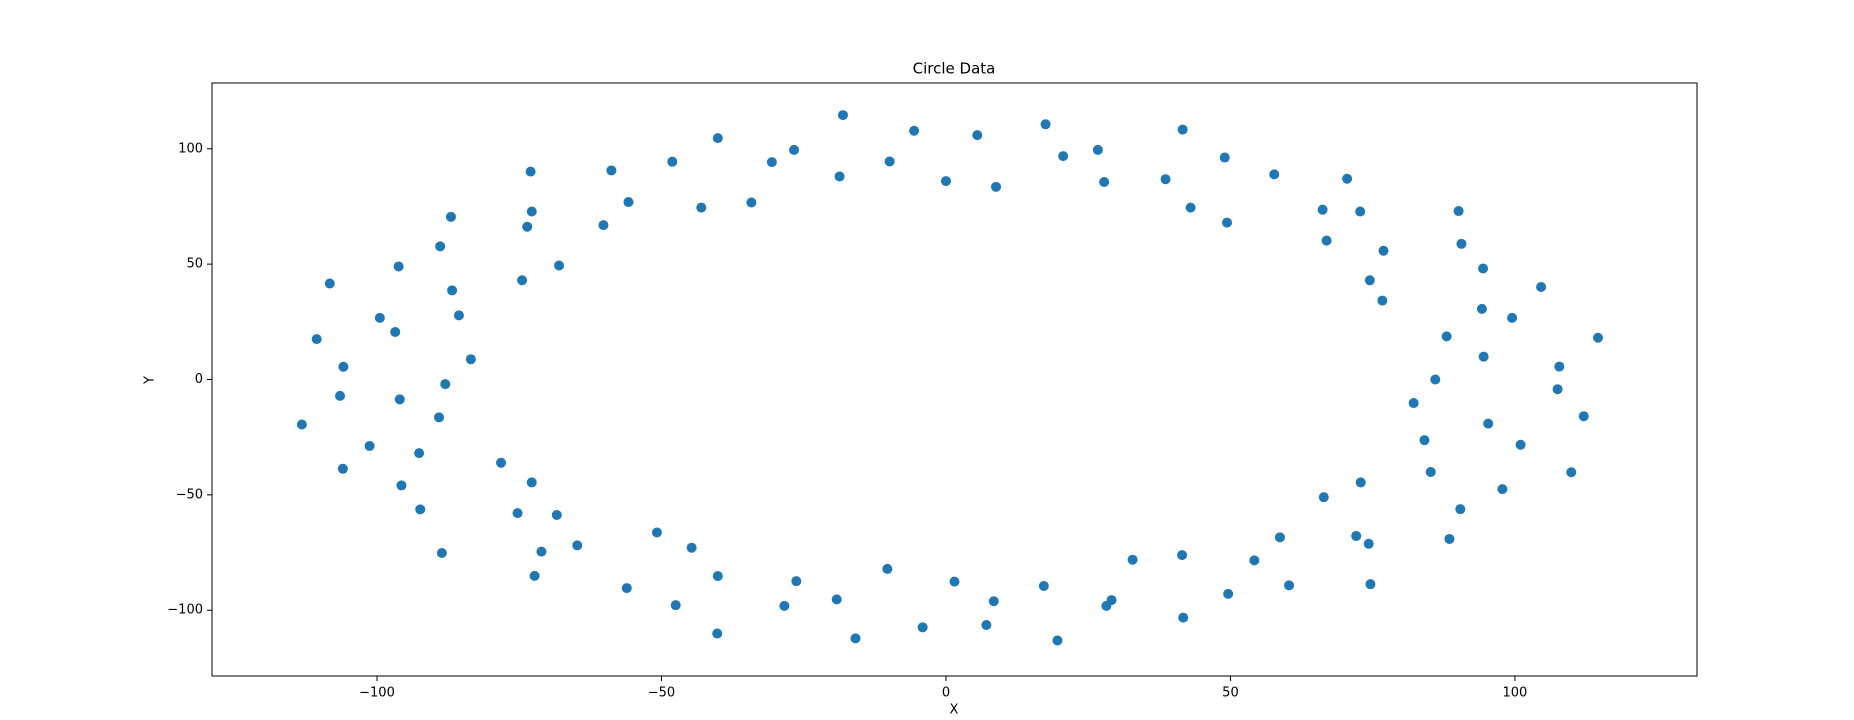 This screenshot has width=1854, height=720. I want to click on y-tick-label: 0, so click(199, 379).